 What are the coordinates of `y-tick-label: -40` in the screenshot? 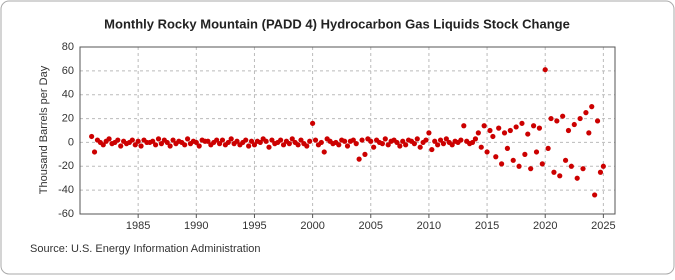 It's located at (66, 190).